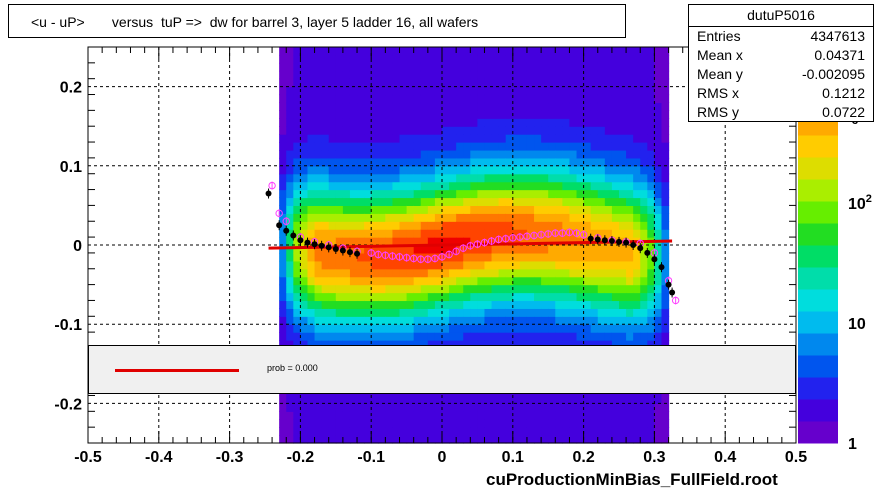 Image resolution: width=883 pixels, height=494 pixels. What do you see at coordinates (399, 257) in the screenshot?
I see `magenta-point` at bounding box center [399, 257].